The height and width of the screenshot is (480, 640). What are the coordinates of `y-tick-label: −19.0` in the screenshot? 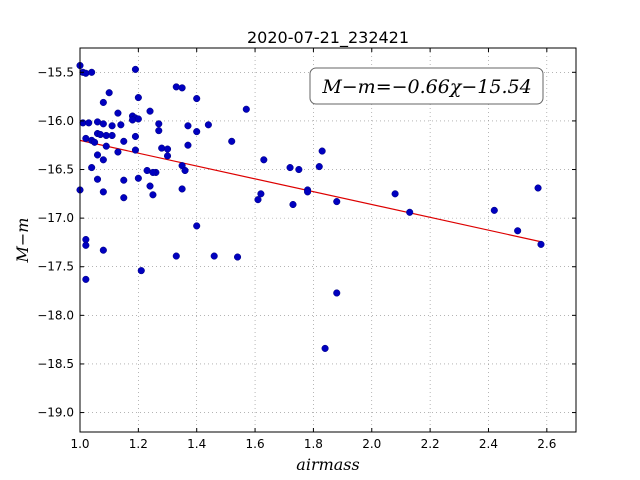 It's located at (55, 413).